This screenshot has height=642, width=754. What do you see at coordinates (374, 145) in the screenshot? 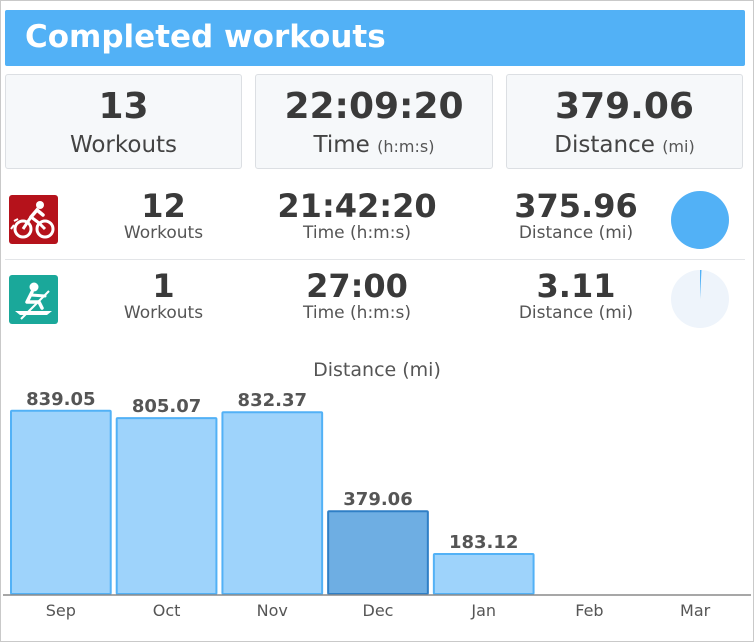
I see `summary-time-label-wrap: Time (h:m:s)` at bounding box center [374, 145].